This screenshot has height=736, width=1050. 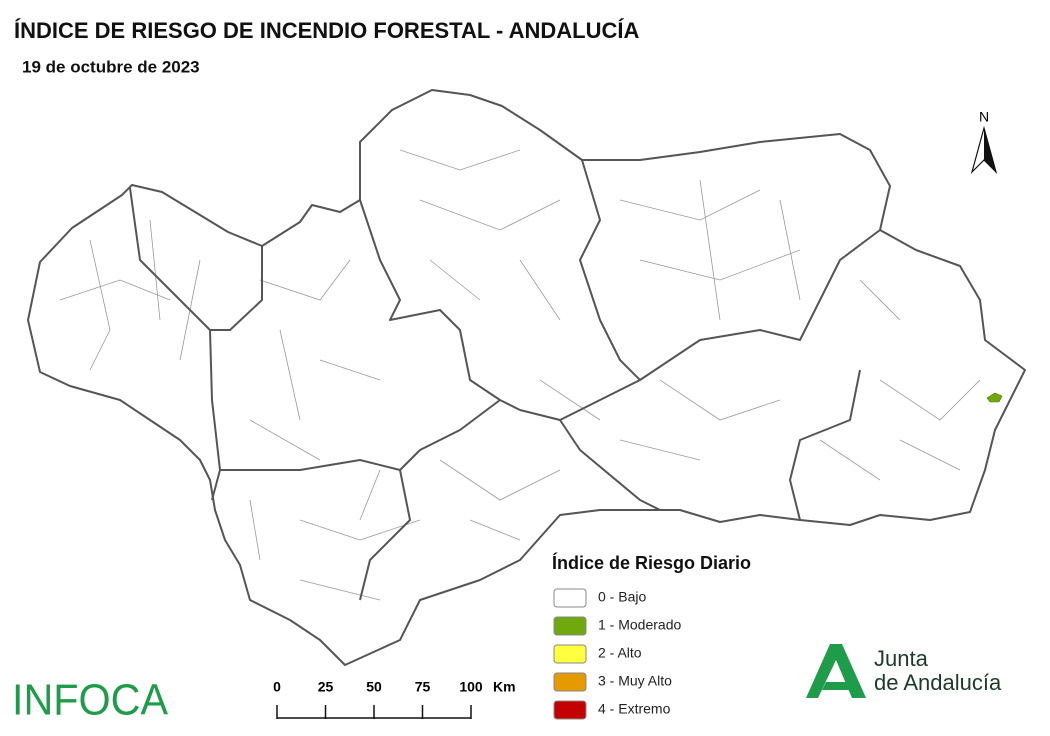 I want to click on junta-text: de Andalucía, so click(x=938, y=682).